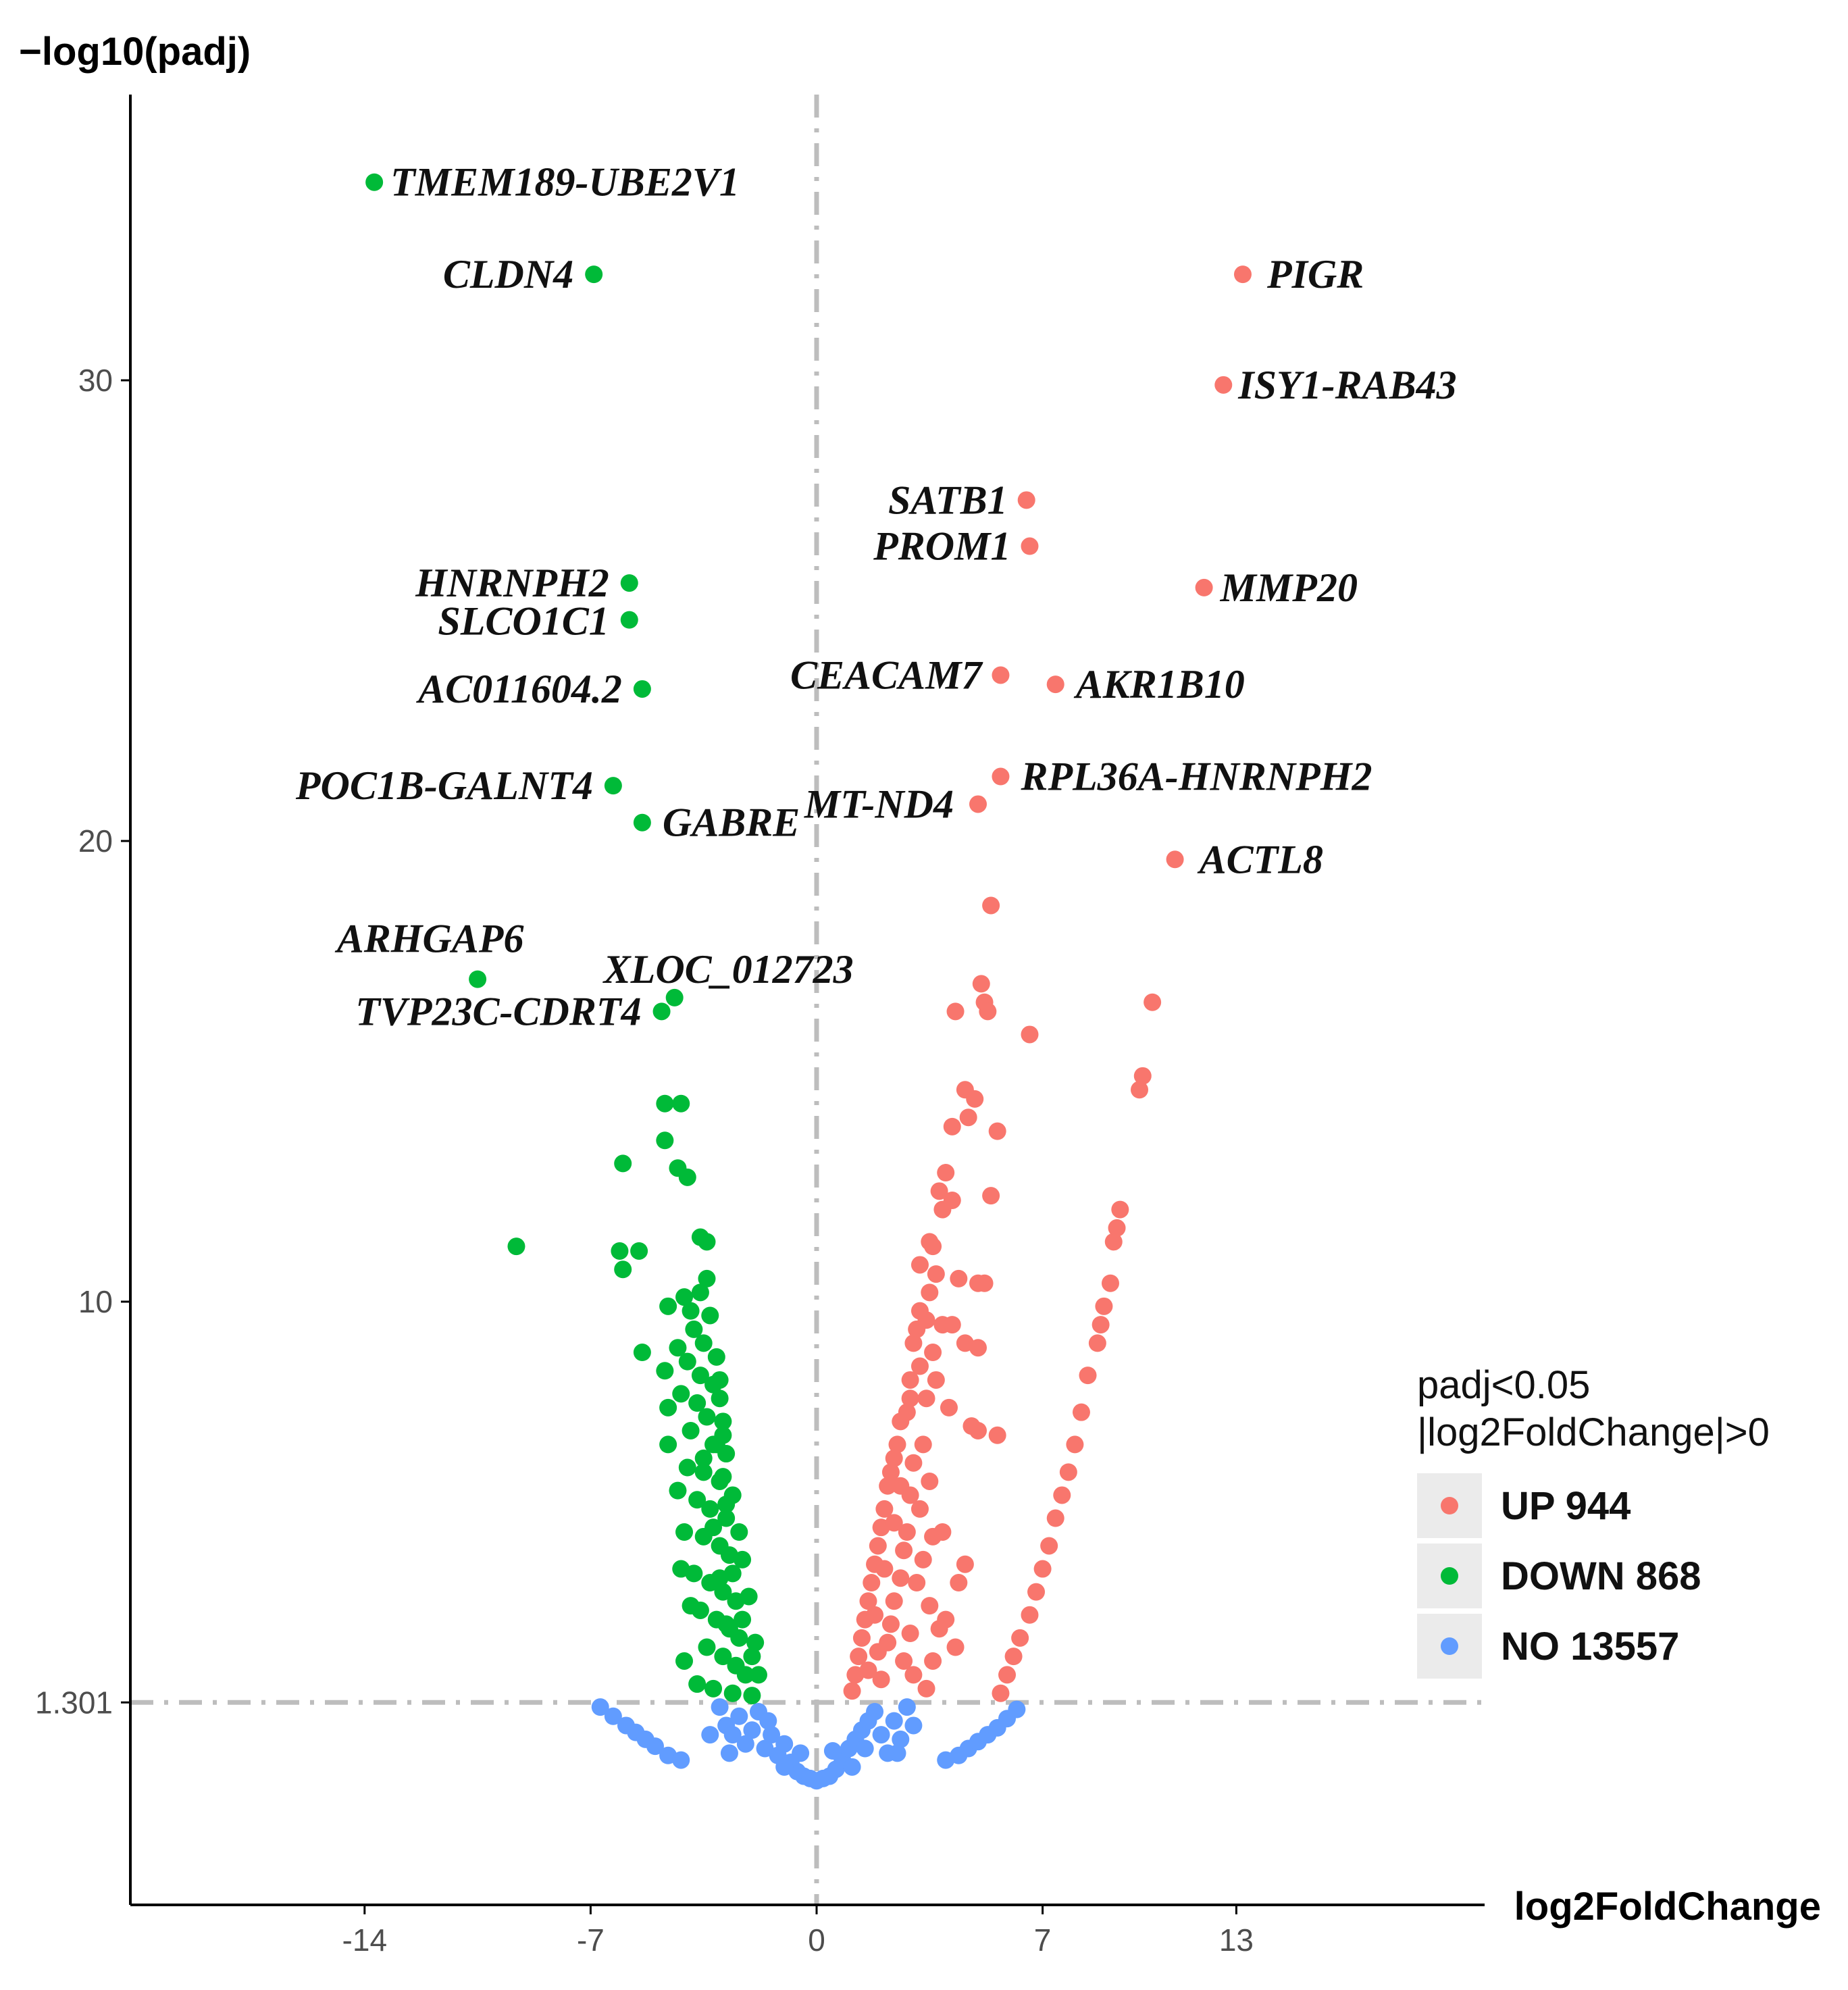  I want to click on legend-swatch-up, so click(1449, 1506).